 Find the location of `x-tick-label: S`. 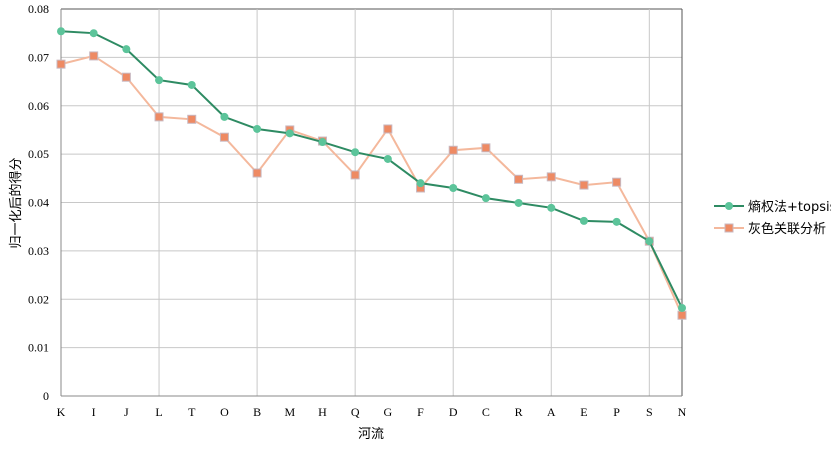

x-tick-label: S is located at coordinates (649, 412).